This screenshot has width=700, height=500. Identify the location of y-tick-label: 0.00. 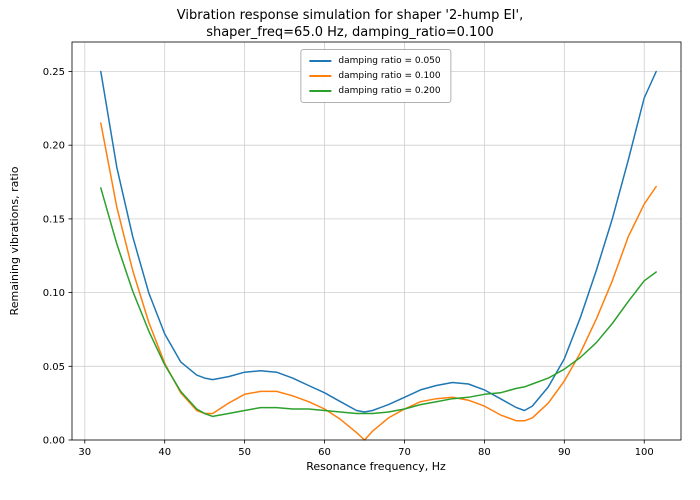
(54, 441).